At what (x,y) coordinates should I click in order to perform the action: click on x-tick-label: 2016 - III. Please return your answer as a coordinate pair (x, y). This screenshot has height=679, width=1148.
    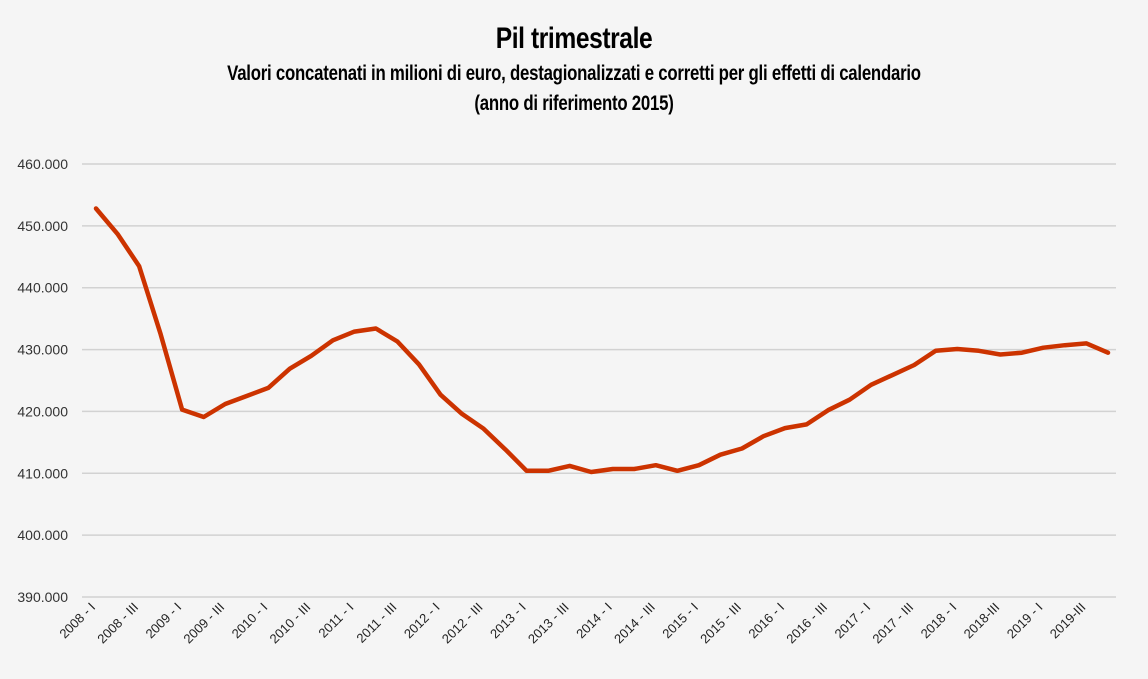
    Looking at the image, I should click on (806, 623).